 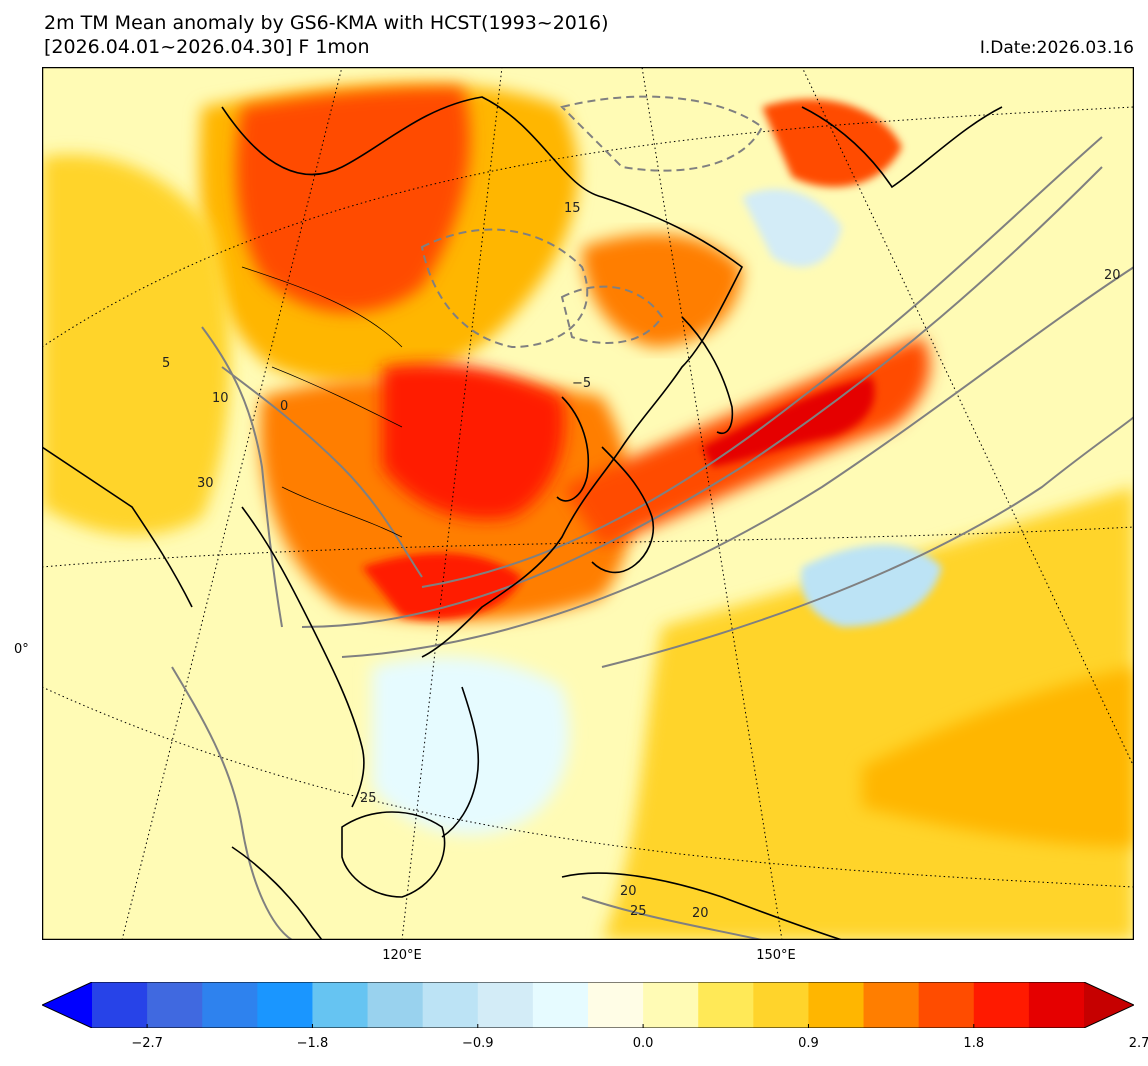 I want to click on coast-alaska, so click(x=902, y=147).